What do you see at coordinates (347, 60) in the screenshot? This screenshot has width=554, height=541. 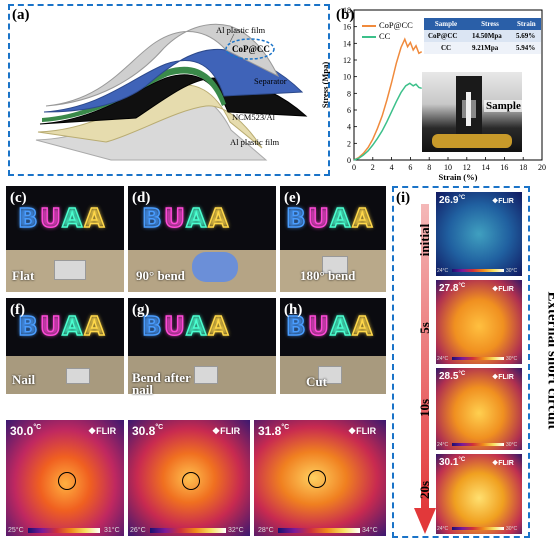 I see `y-tick-label: 12` at bounding box center [347, 60].